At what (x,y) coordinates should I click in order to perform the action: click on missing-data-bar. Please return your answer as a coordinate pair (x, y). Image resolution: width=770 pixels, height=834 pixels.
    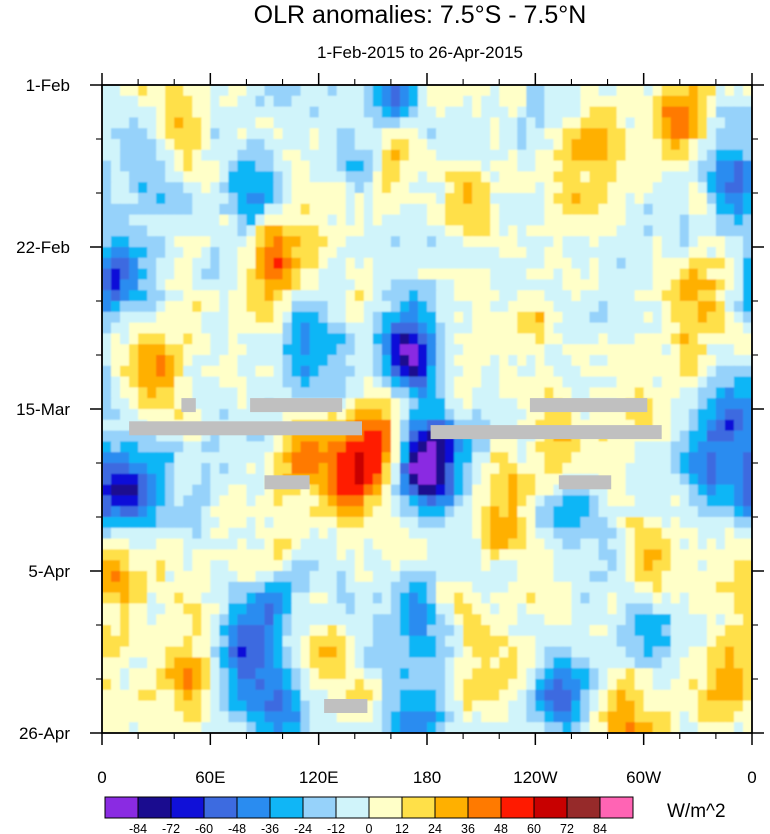
    Looking at the image, I should click on (585, 482).